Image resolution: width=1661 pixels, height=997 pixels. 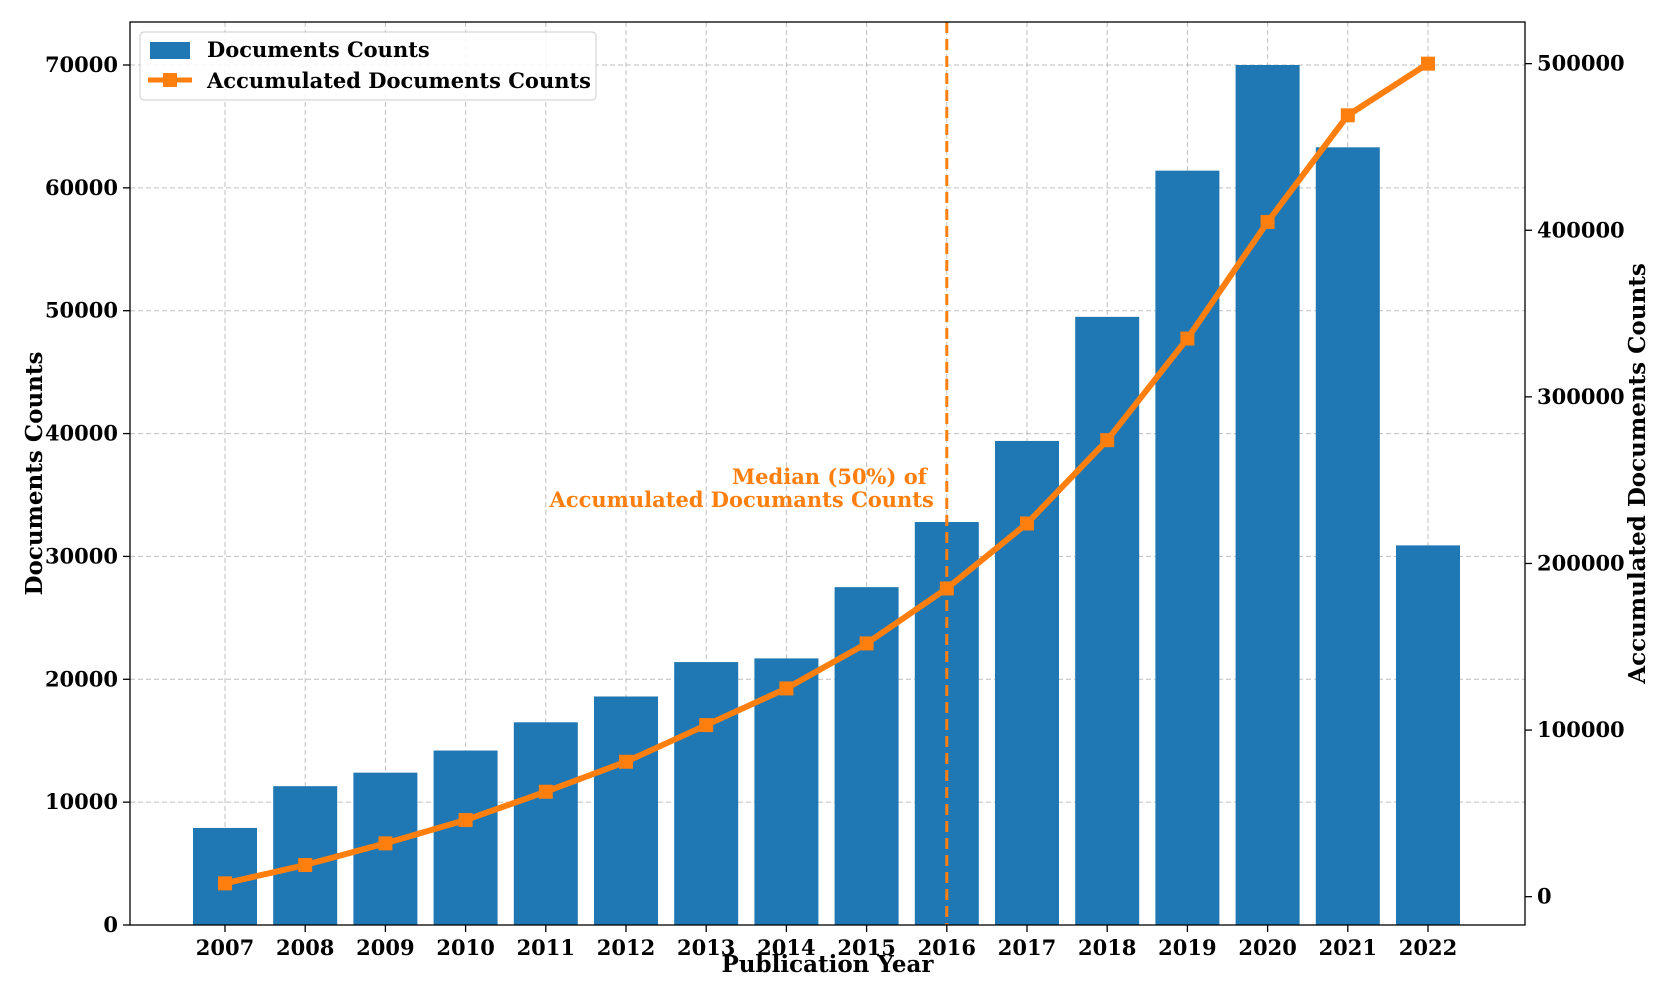 I want to click on point-2022, so click(x=1428, y=63).